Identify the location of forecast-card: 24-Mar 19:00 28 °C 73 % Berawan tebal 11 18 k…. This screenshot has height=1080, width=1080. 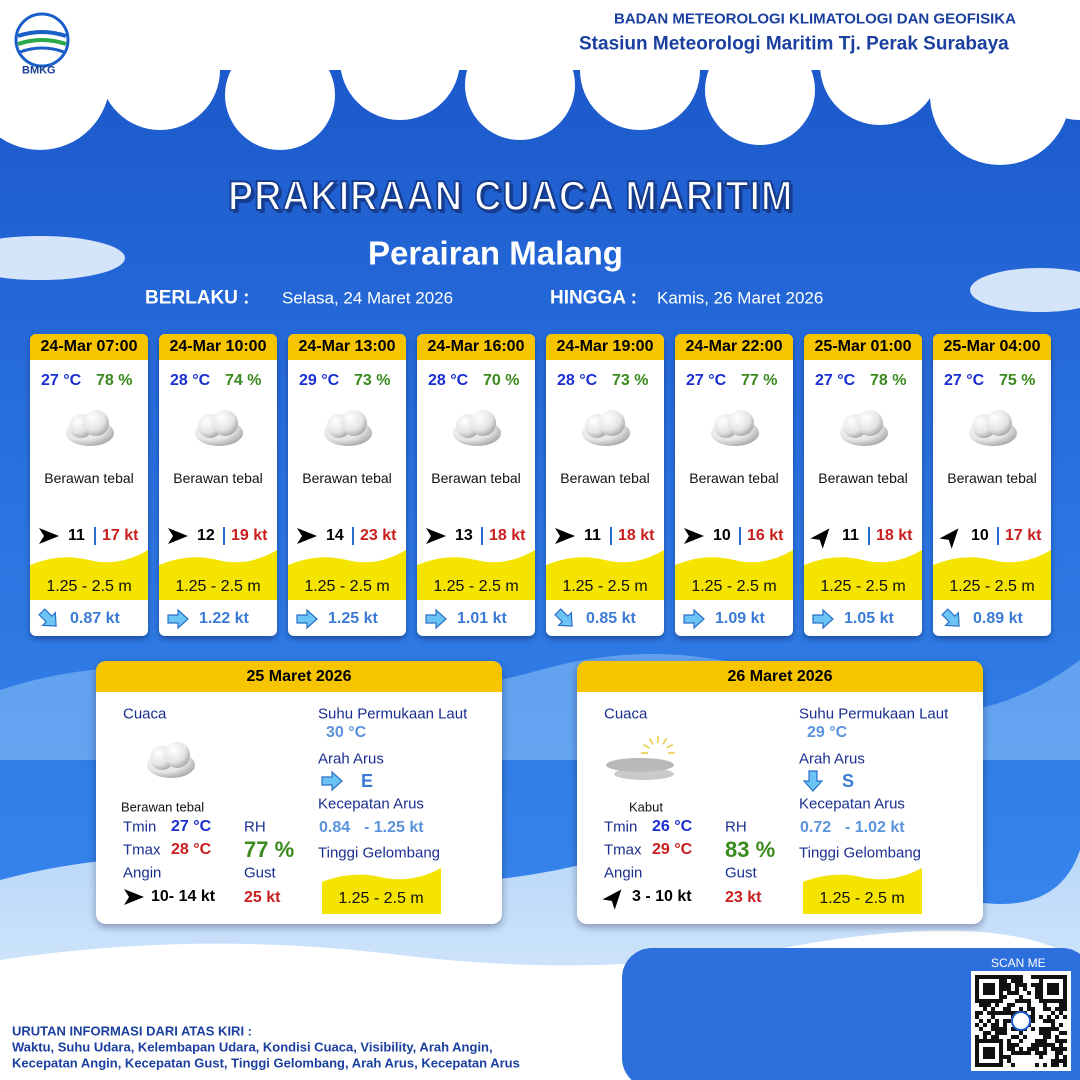
(605, 485).